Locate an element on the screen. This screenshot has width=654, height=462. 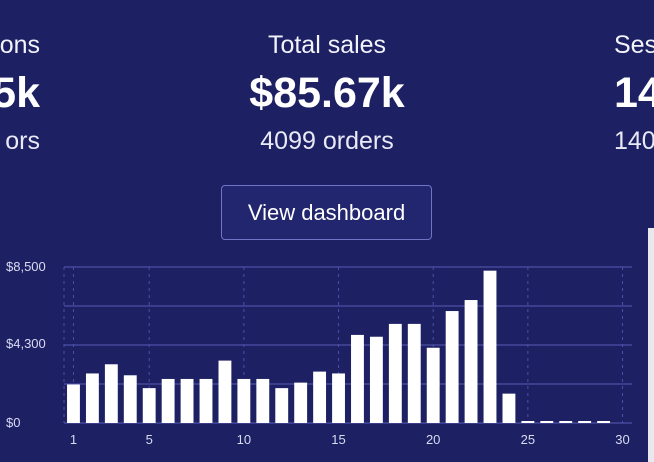
x-tick-label: 1 is located at coordinates (73, 439).